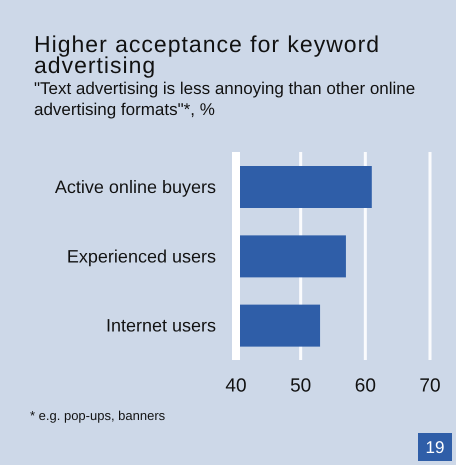 The width and height of the screenshot is (456, 465). What do you see at coordinates (435, 447) in the screenshot?
I see `text: 19` at bounding box center [435, 447].